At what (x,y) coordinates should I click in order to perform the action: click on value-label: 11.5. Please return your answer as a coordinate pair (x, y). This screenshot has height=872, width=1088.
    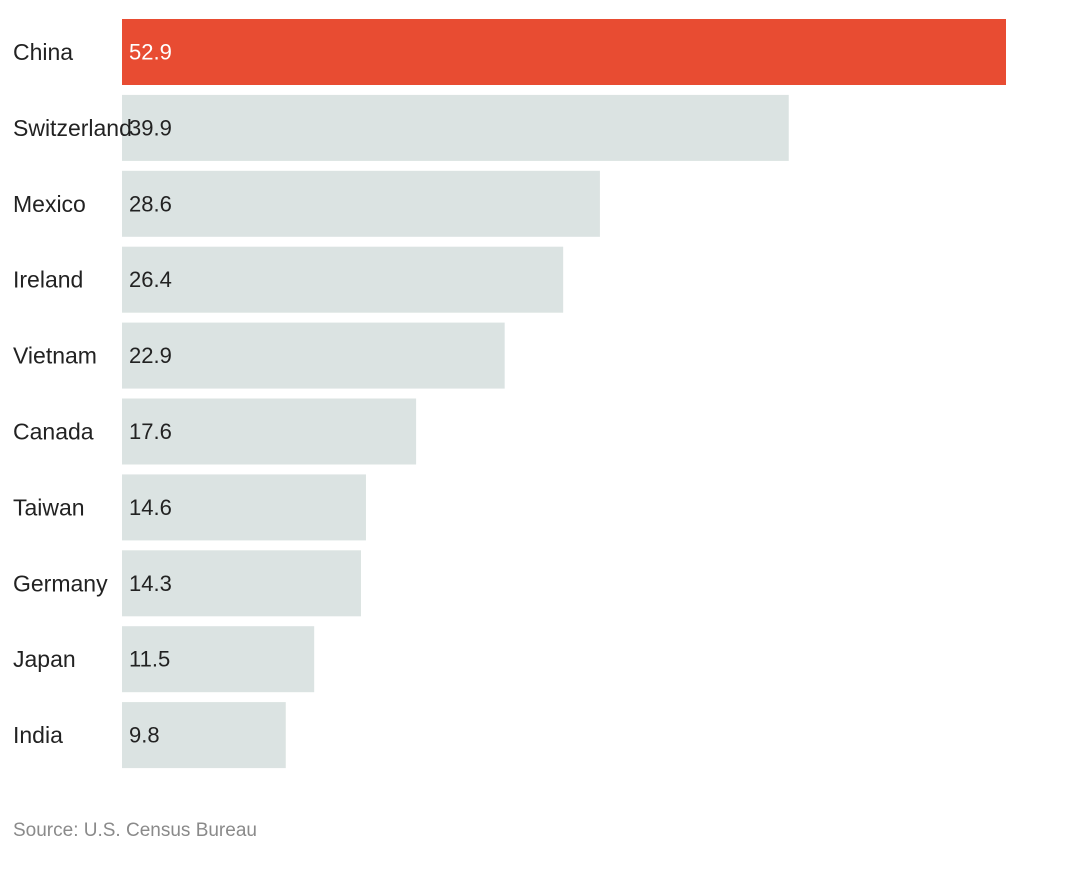
    Looking at the image, I should click on (149, 659).